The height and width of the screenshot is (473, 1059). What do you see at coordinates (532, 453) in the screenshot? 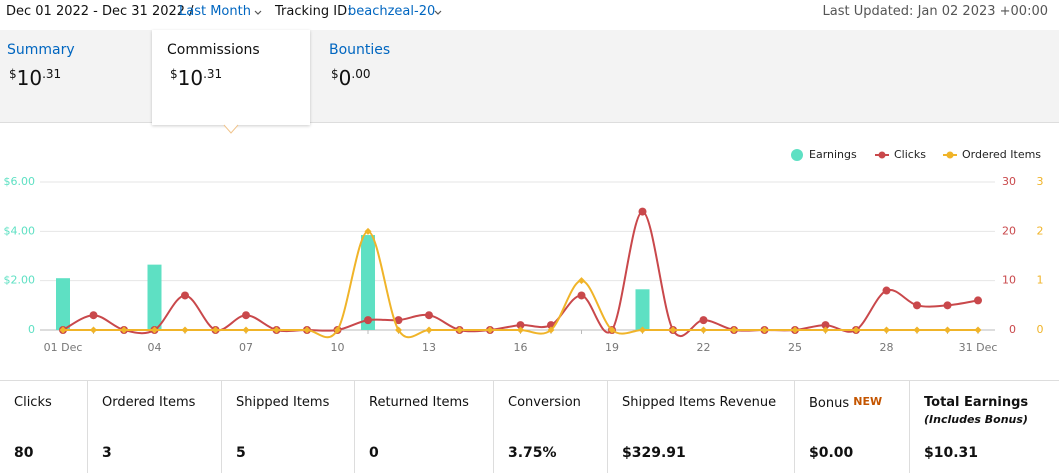
I see `stat-value: 3.75%` at bounding box center [532, 453].